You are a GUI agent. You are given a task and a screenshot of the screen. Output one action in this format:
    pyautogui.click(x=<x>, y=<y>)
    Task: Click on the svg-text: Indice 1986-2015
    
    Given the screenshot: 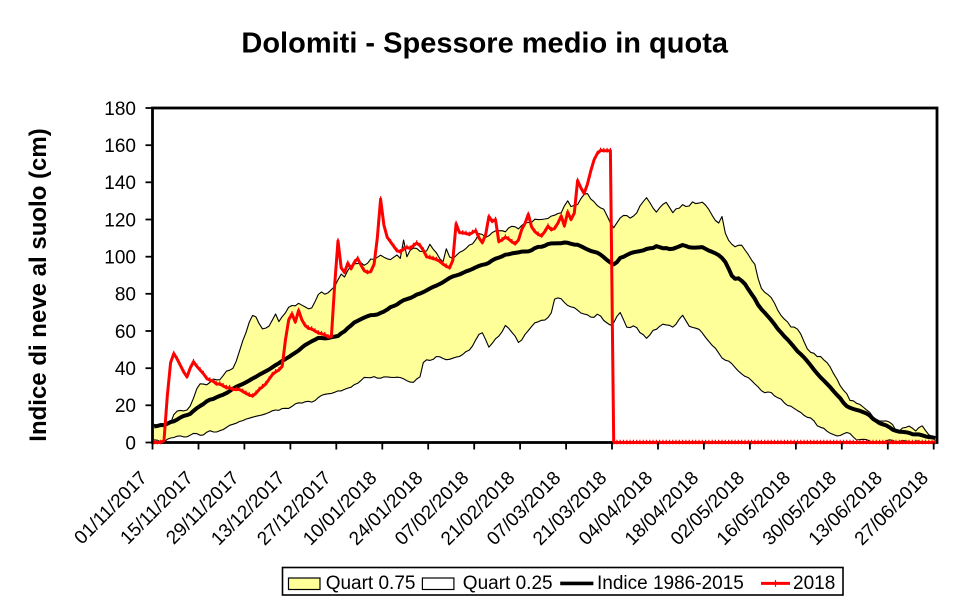 What is the action you would take?
    pyautogui.click(x=670, y=583)
    